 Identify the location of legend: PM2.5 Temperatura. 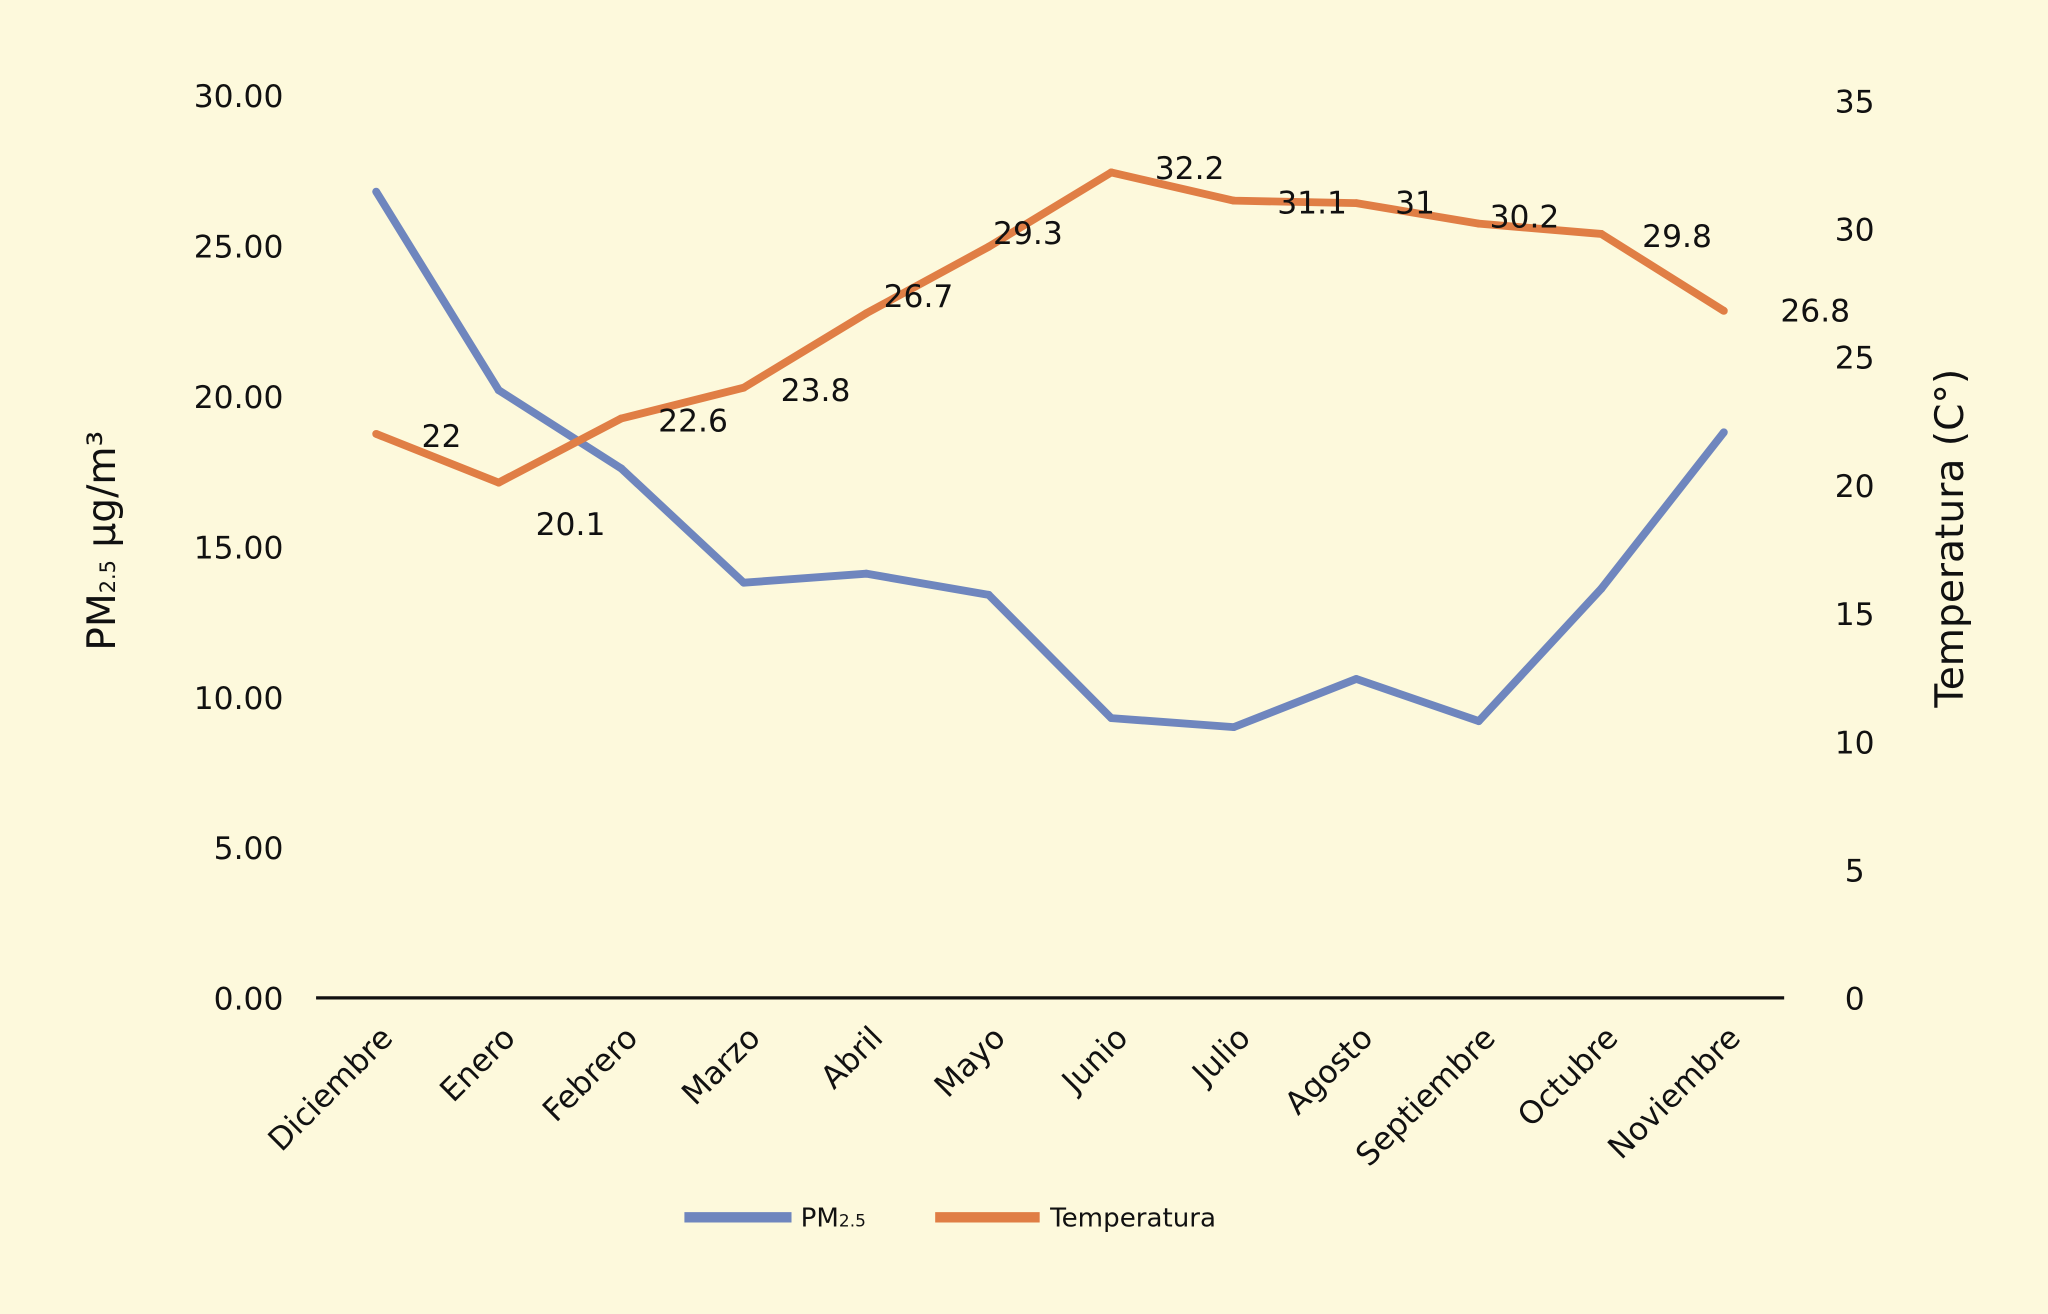
(950, 1218).